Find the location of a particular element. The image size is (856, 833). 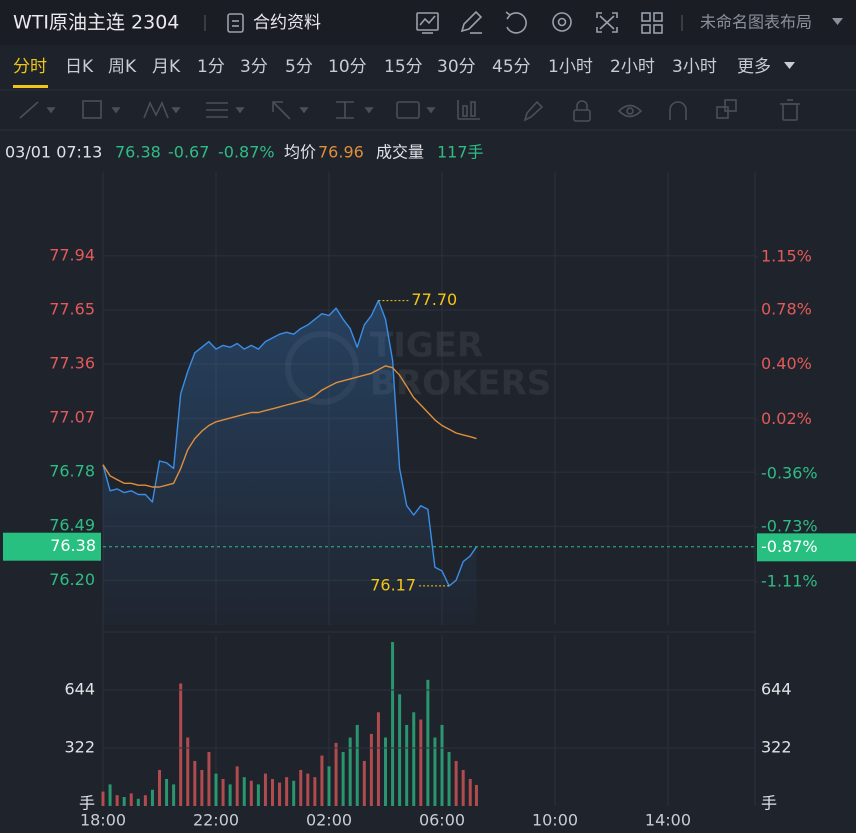

period-tab: 月K is located at coordinates (166, 67).